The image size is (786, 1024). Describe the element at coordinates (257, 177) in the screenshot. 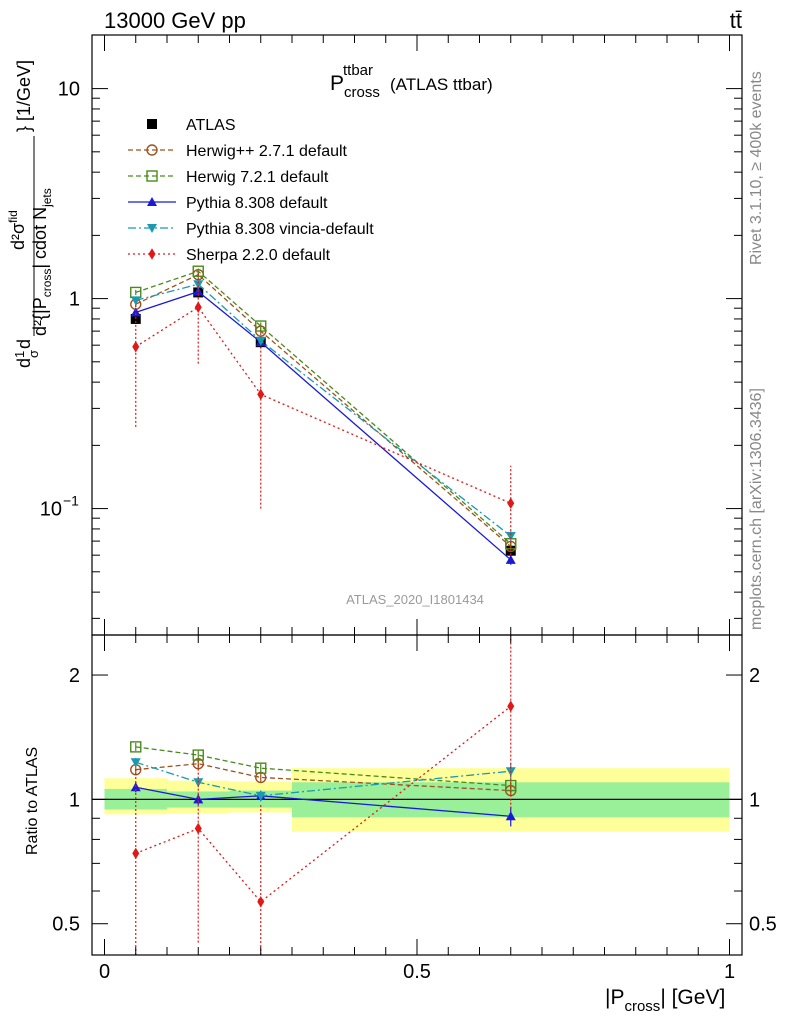

I see `legend-label: Herwig 7.2.1 default` at that location.